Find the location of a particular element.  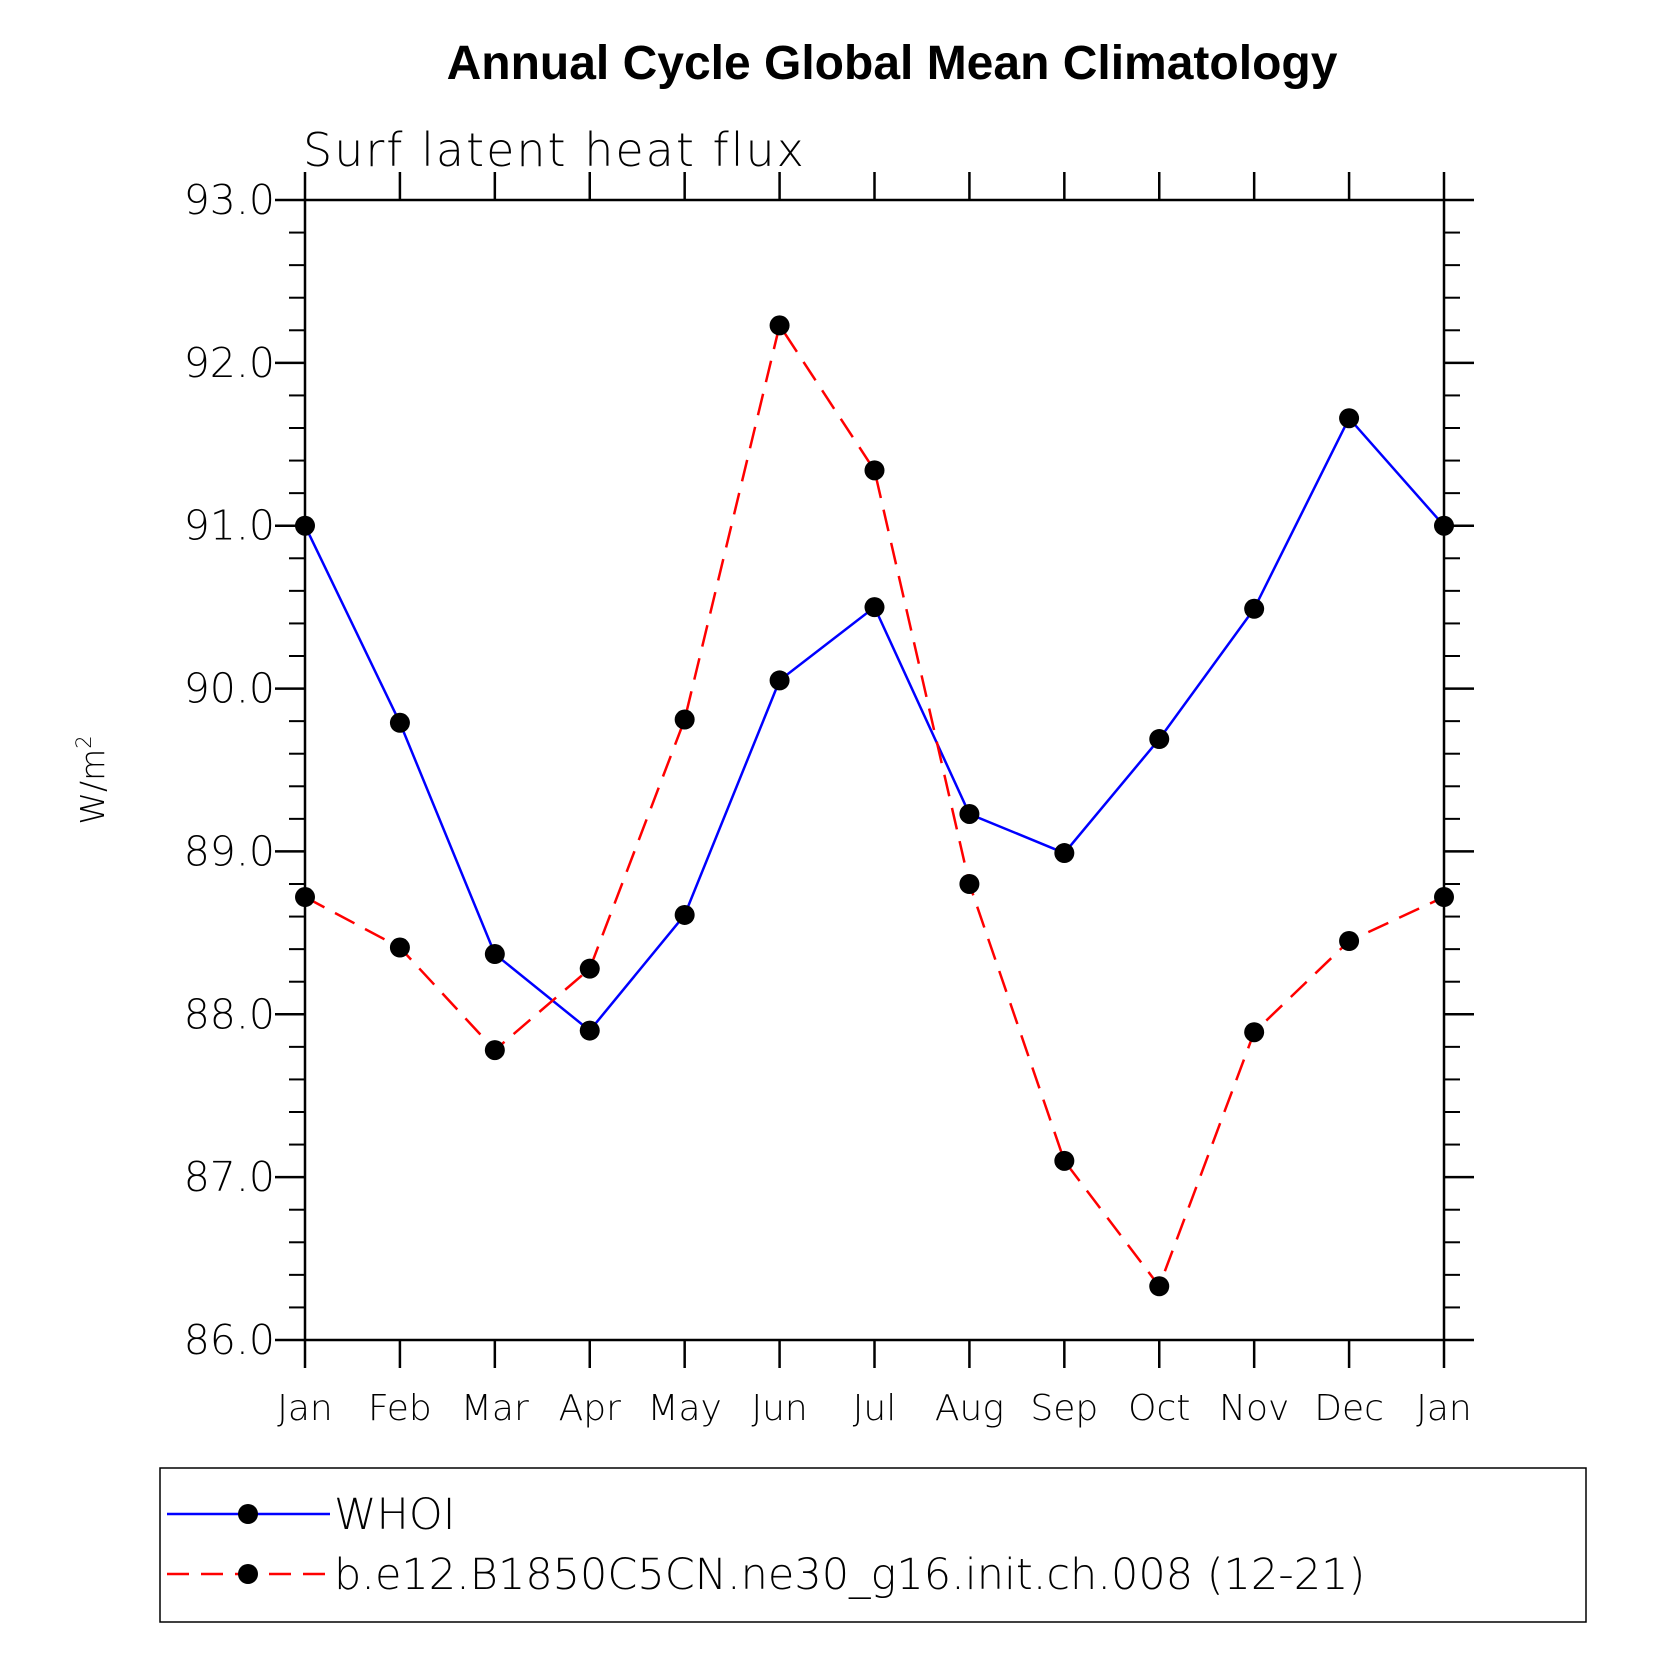

x-tick-label: Oct is located at coordinates (1159, 1408).